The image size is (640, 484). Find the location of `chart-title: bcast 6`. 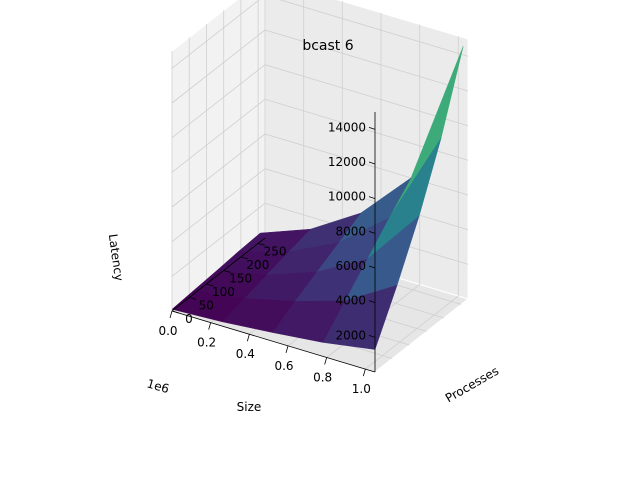

chart-title: bcast 6 is located at coordinates (327, 46).